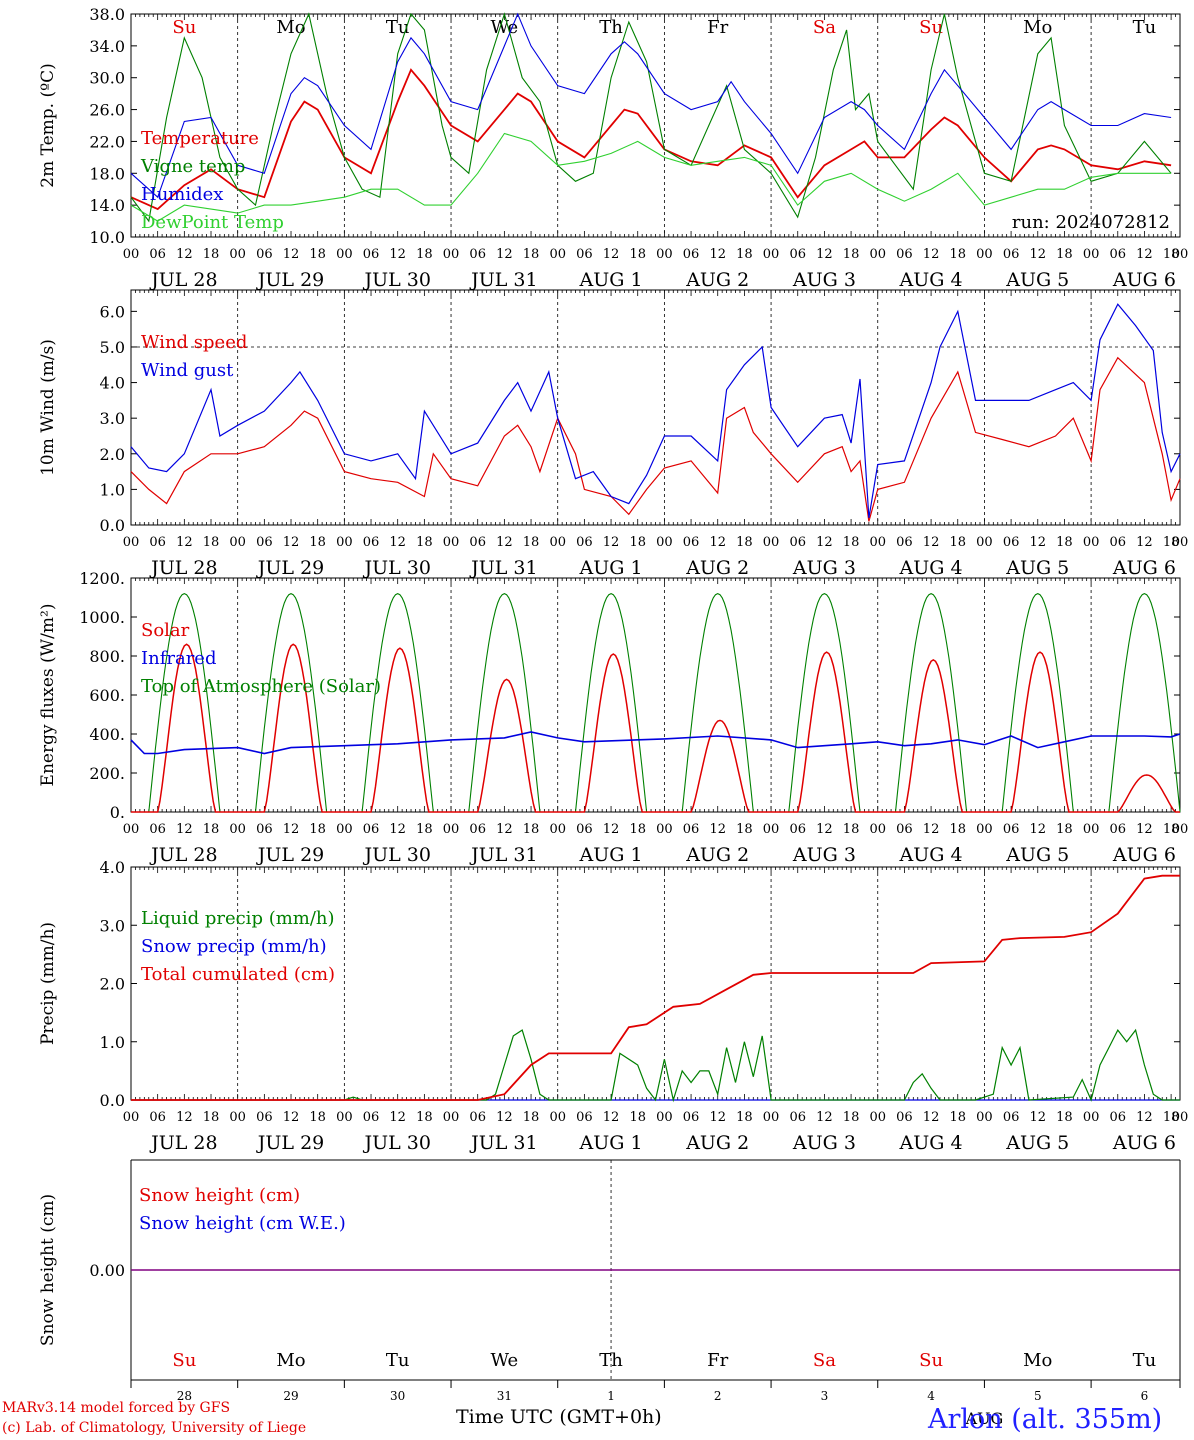  What do you see at coordinates (107, 1270) in the screenshot?
I see `y-tick-label: 0.00` at bounding box center [107, 1270].